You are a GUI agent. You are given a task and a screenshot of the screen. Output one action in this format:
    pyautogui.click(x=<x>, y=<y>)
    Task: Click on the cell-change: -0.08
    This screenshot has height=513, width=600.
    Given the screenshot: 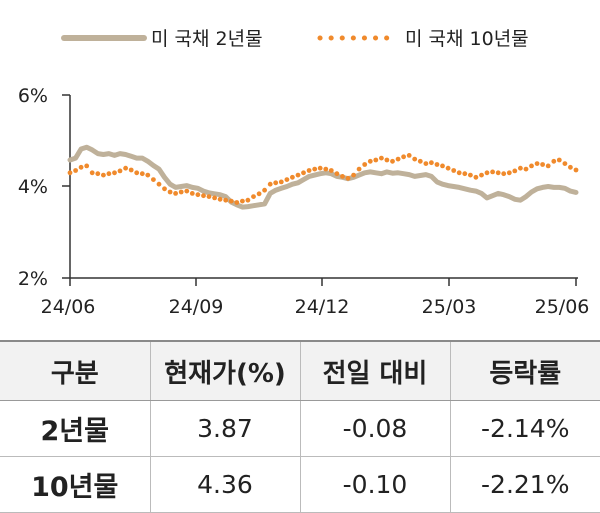 What is the action you would take?
    pyautogui.click(x=374, y=428)
    